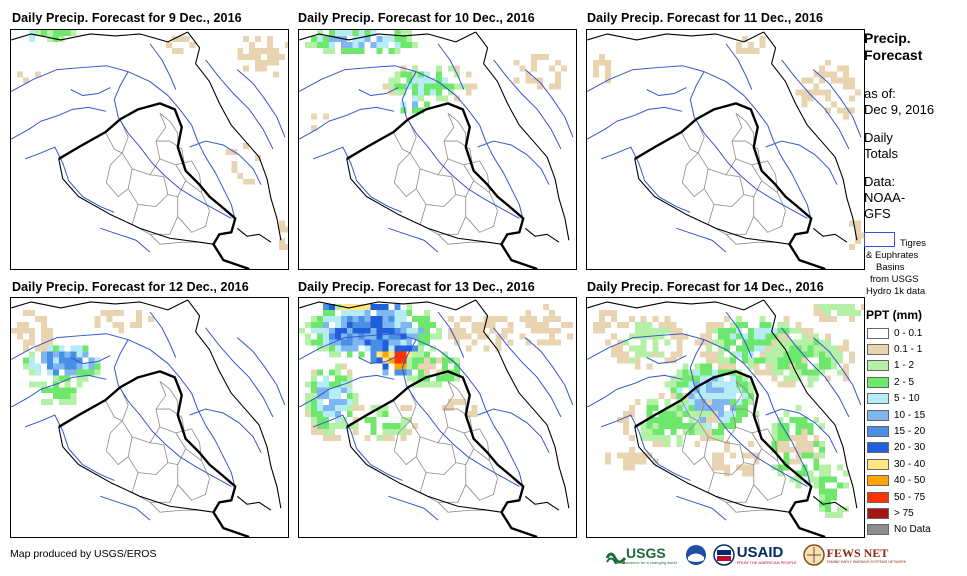  Describe the element at coordinates (754, 555) in the screenshot. I see `usaid-logo: USAID FROM THE AMERICAN PEOPLE` at that location.